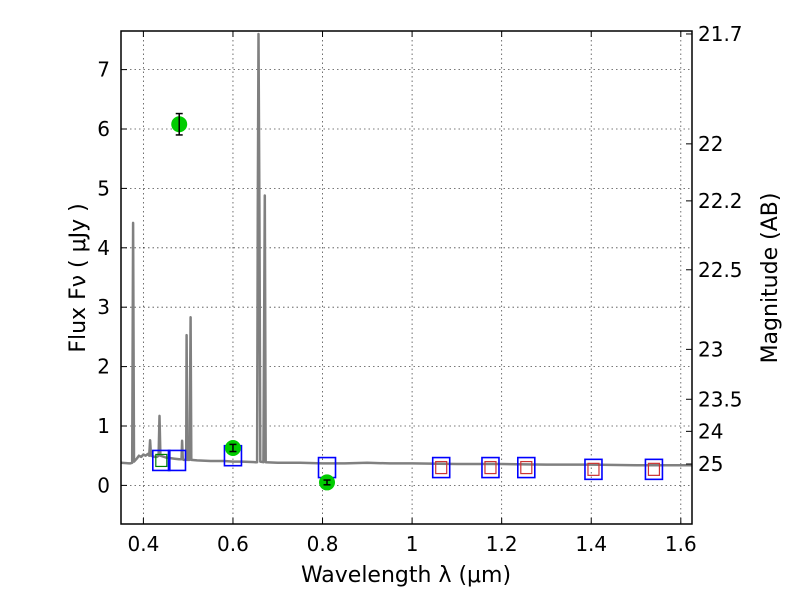  I want to click on y-tick-label: 7, so click(103, 70).